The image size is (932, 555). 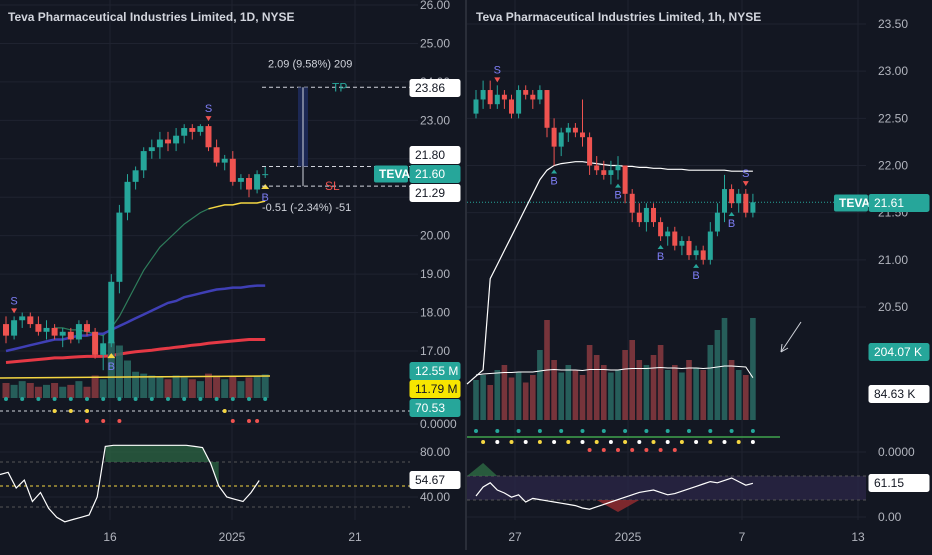 I want to click on price-tick-label: 25.00, so click(x=435, y=43).